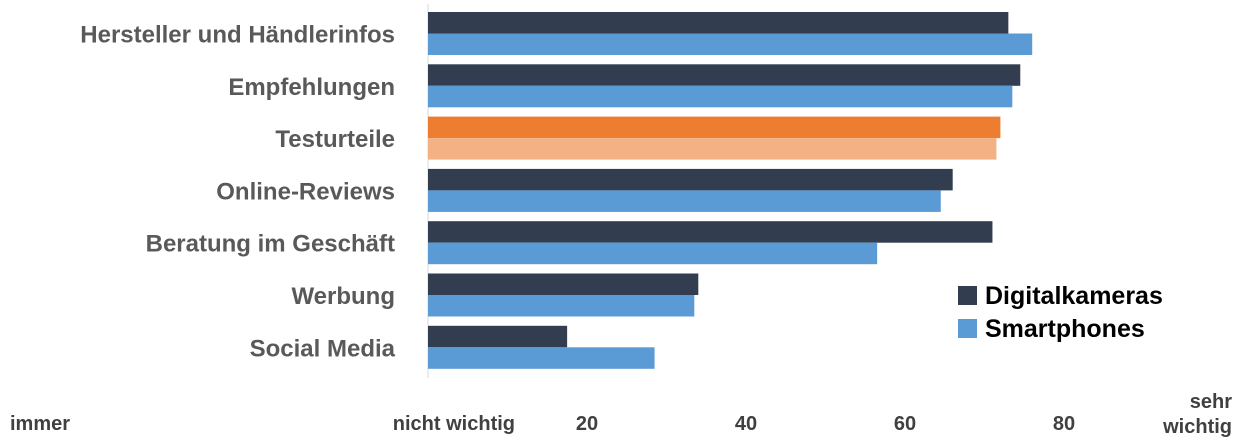 This screenshot has width=1243, height=446. I want to click on x-axis-extra-label: immer, so click(40, 424).